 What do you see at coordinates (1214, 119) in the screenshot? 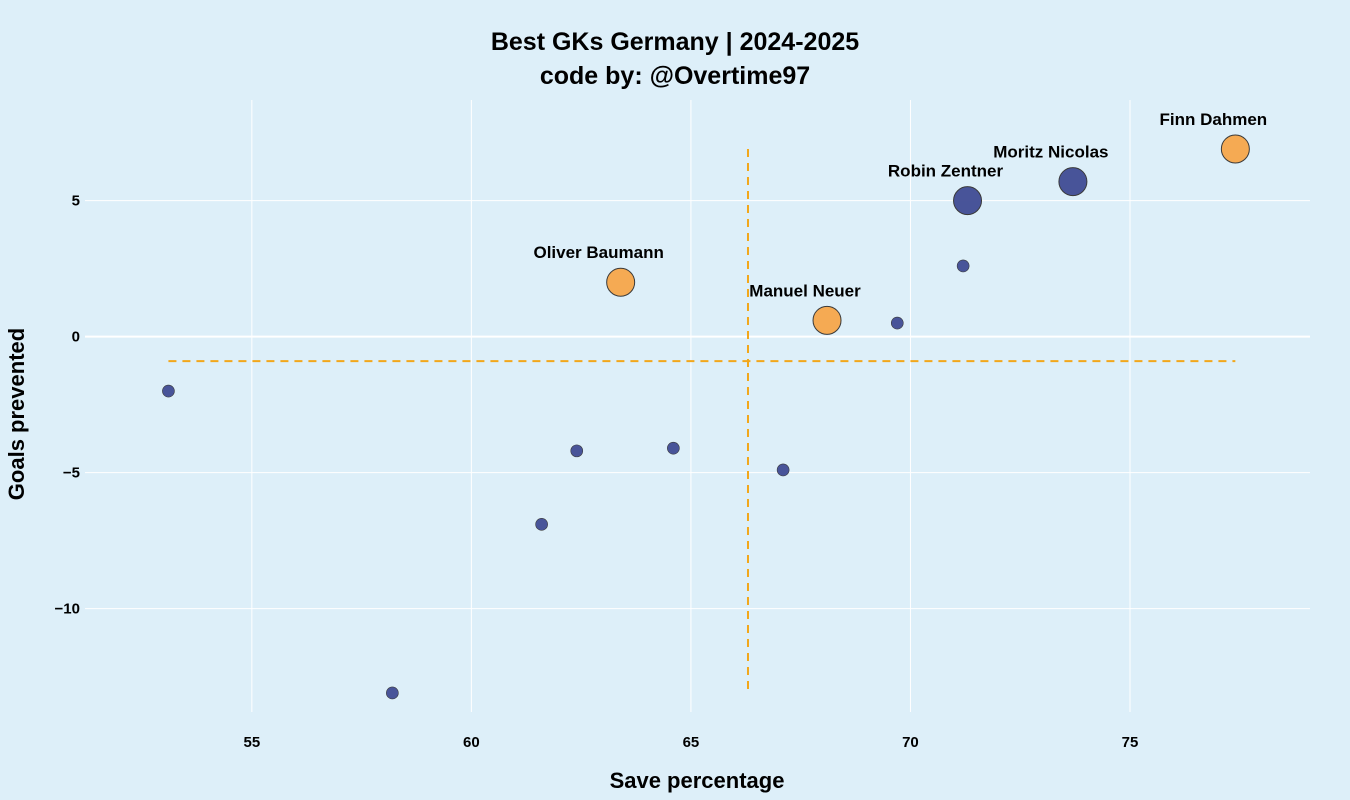
I see `point-label: Finn Dahmen` at bounding box center [1214, 119].